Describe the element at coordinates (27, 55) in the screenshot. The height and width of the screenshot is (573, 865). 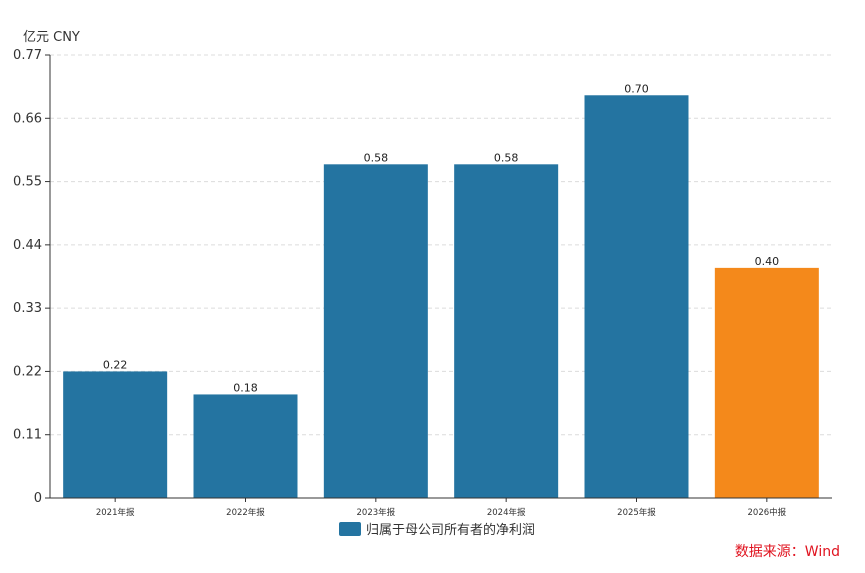
I see `y-tick-label: 0.77` at that location.